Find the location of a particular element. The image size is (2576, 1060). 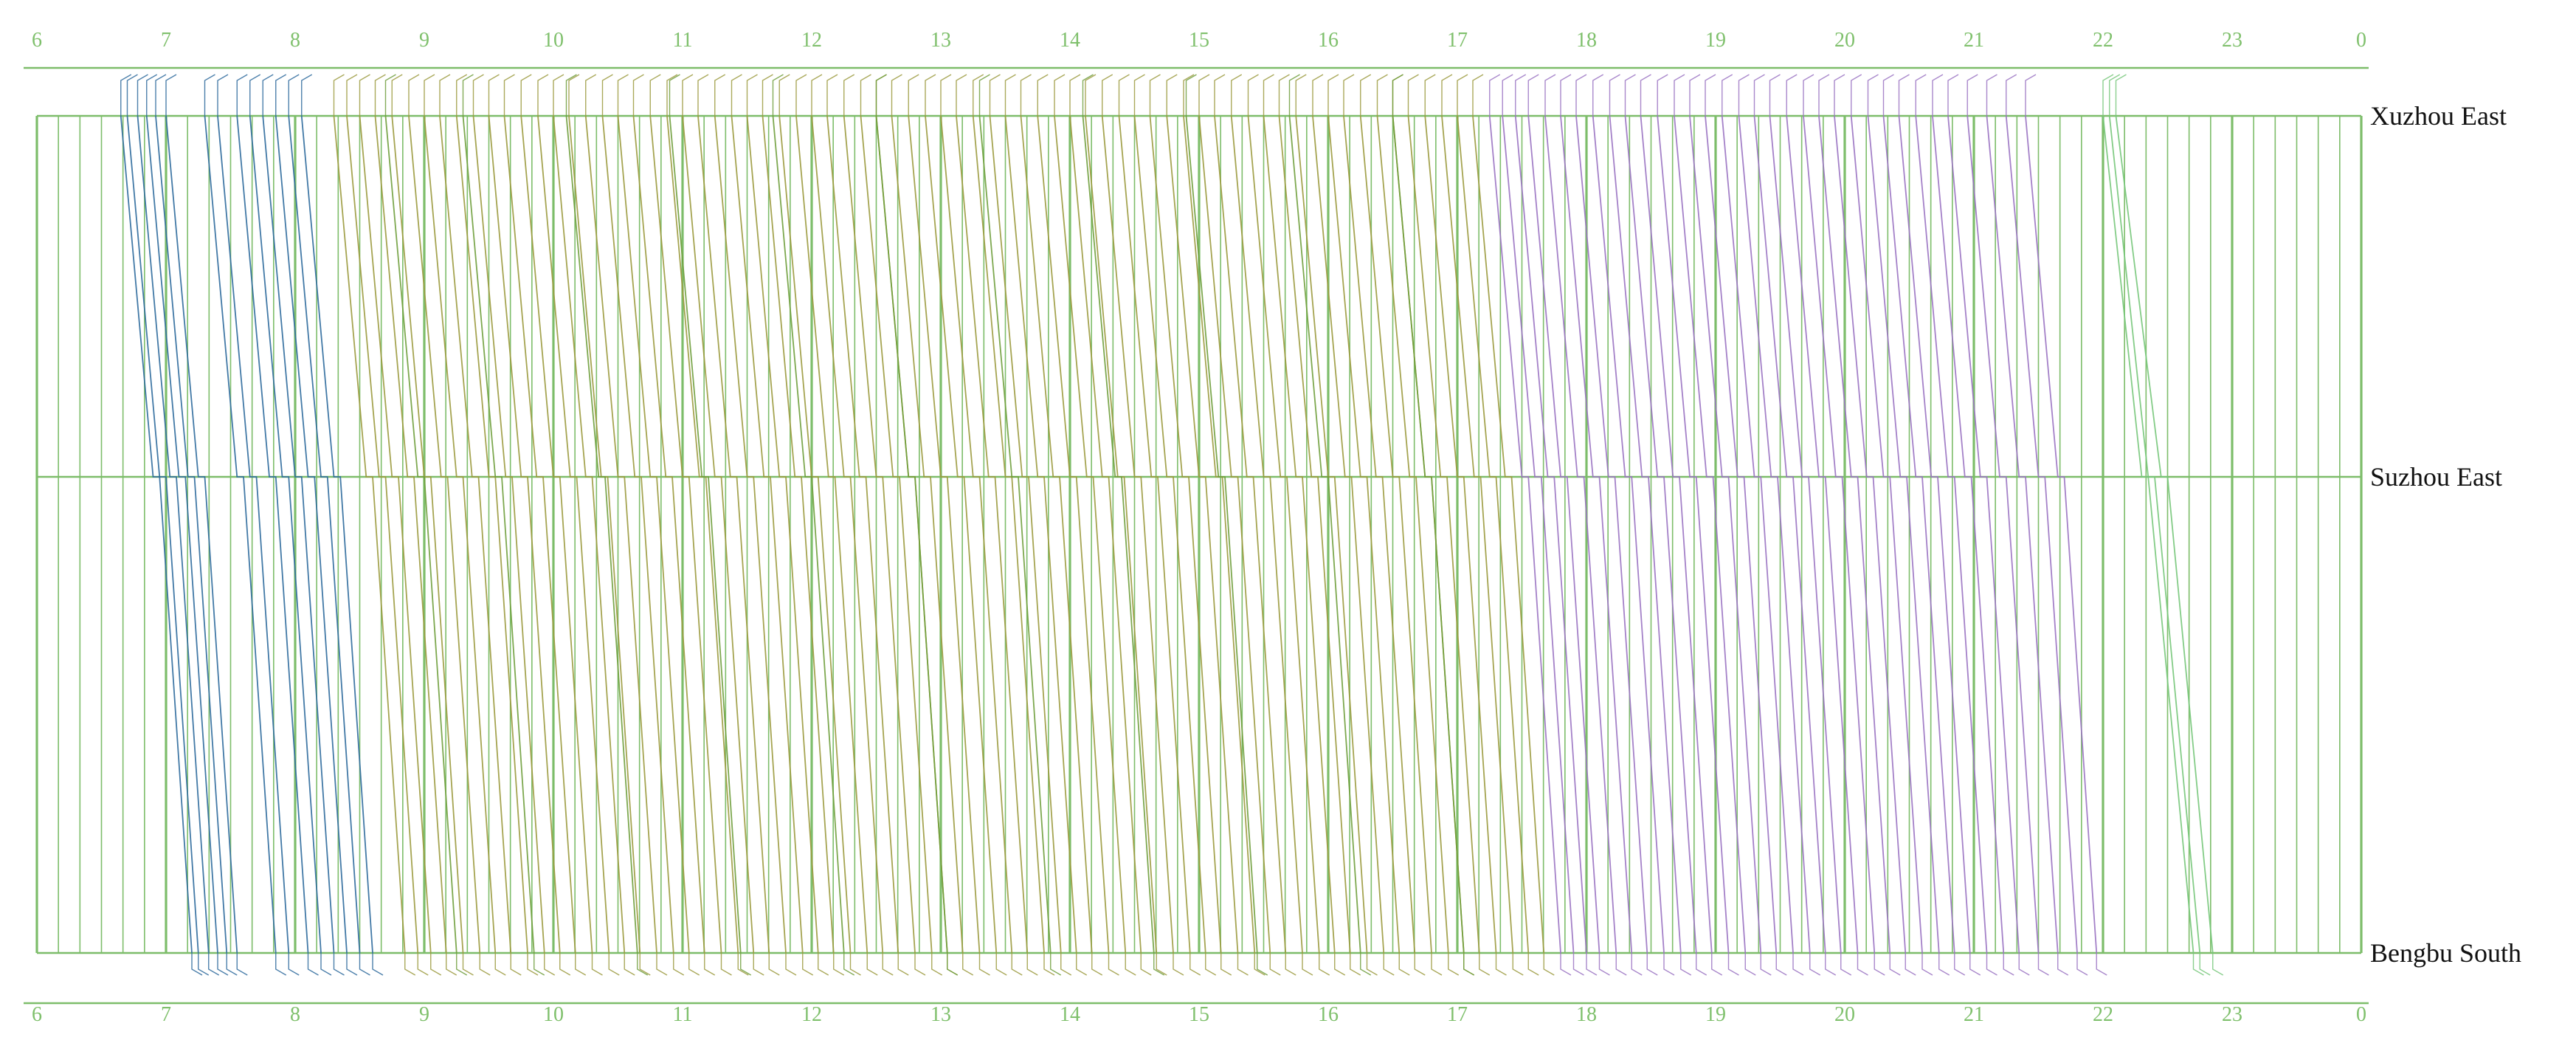

hour-tick-top: 14 is located at coordinates (1070, 40).